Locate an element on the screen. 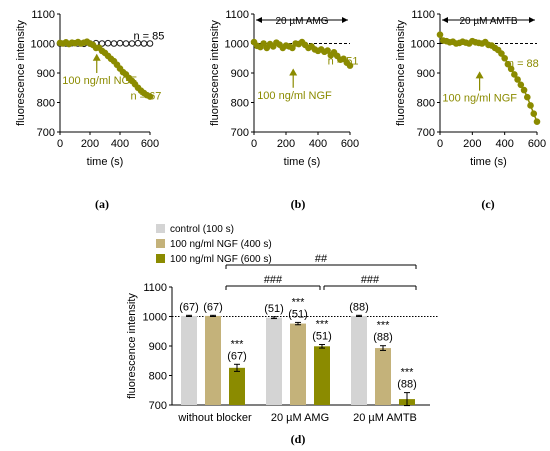  legend-label: control (100 s) is located at coordinates (202, 229).